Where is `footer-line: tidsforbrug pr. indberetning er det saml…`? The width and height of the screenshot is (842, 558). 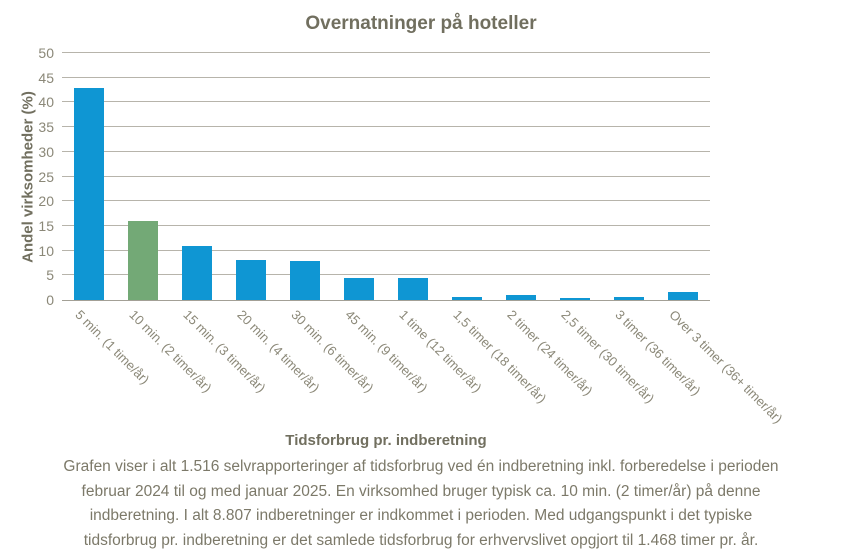
footer-line: tidsforbrug pr. indberetning er det saml… is located at coordinates (421, 540).